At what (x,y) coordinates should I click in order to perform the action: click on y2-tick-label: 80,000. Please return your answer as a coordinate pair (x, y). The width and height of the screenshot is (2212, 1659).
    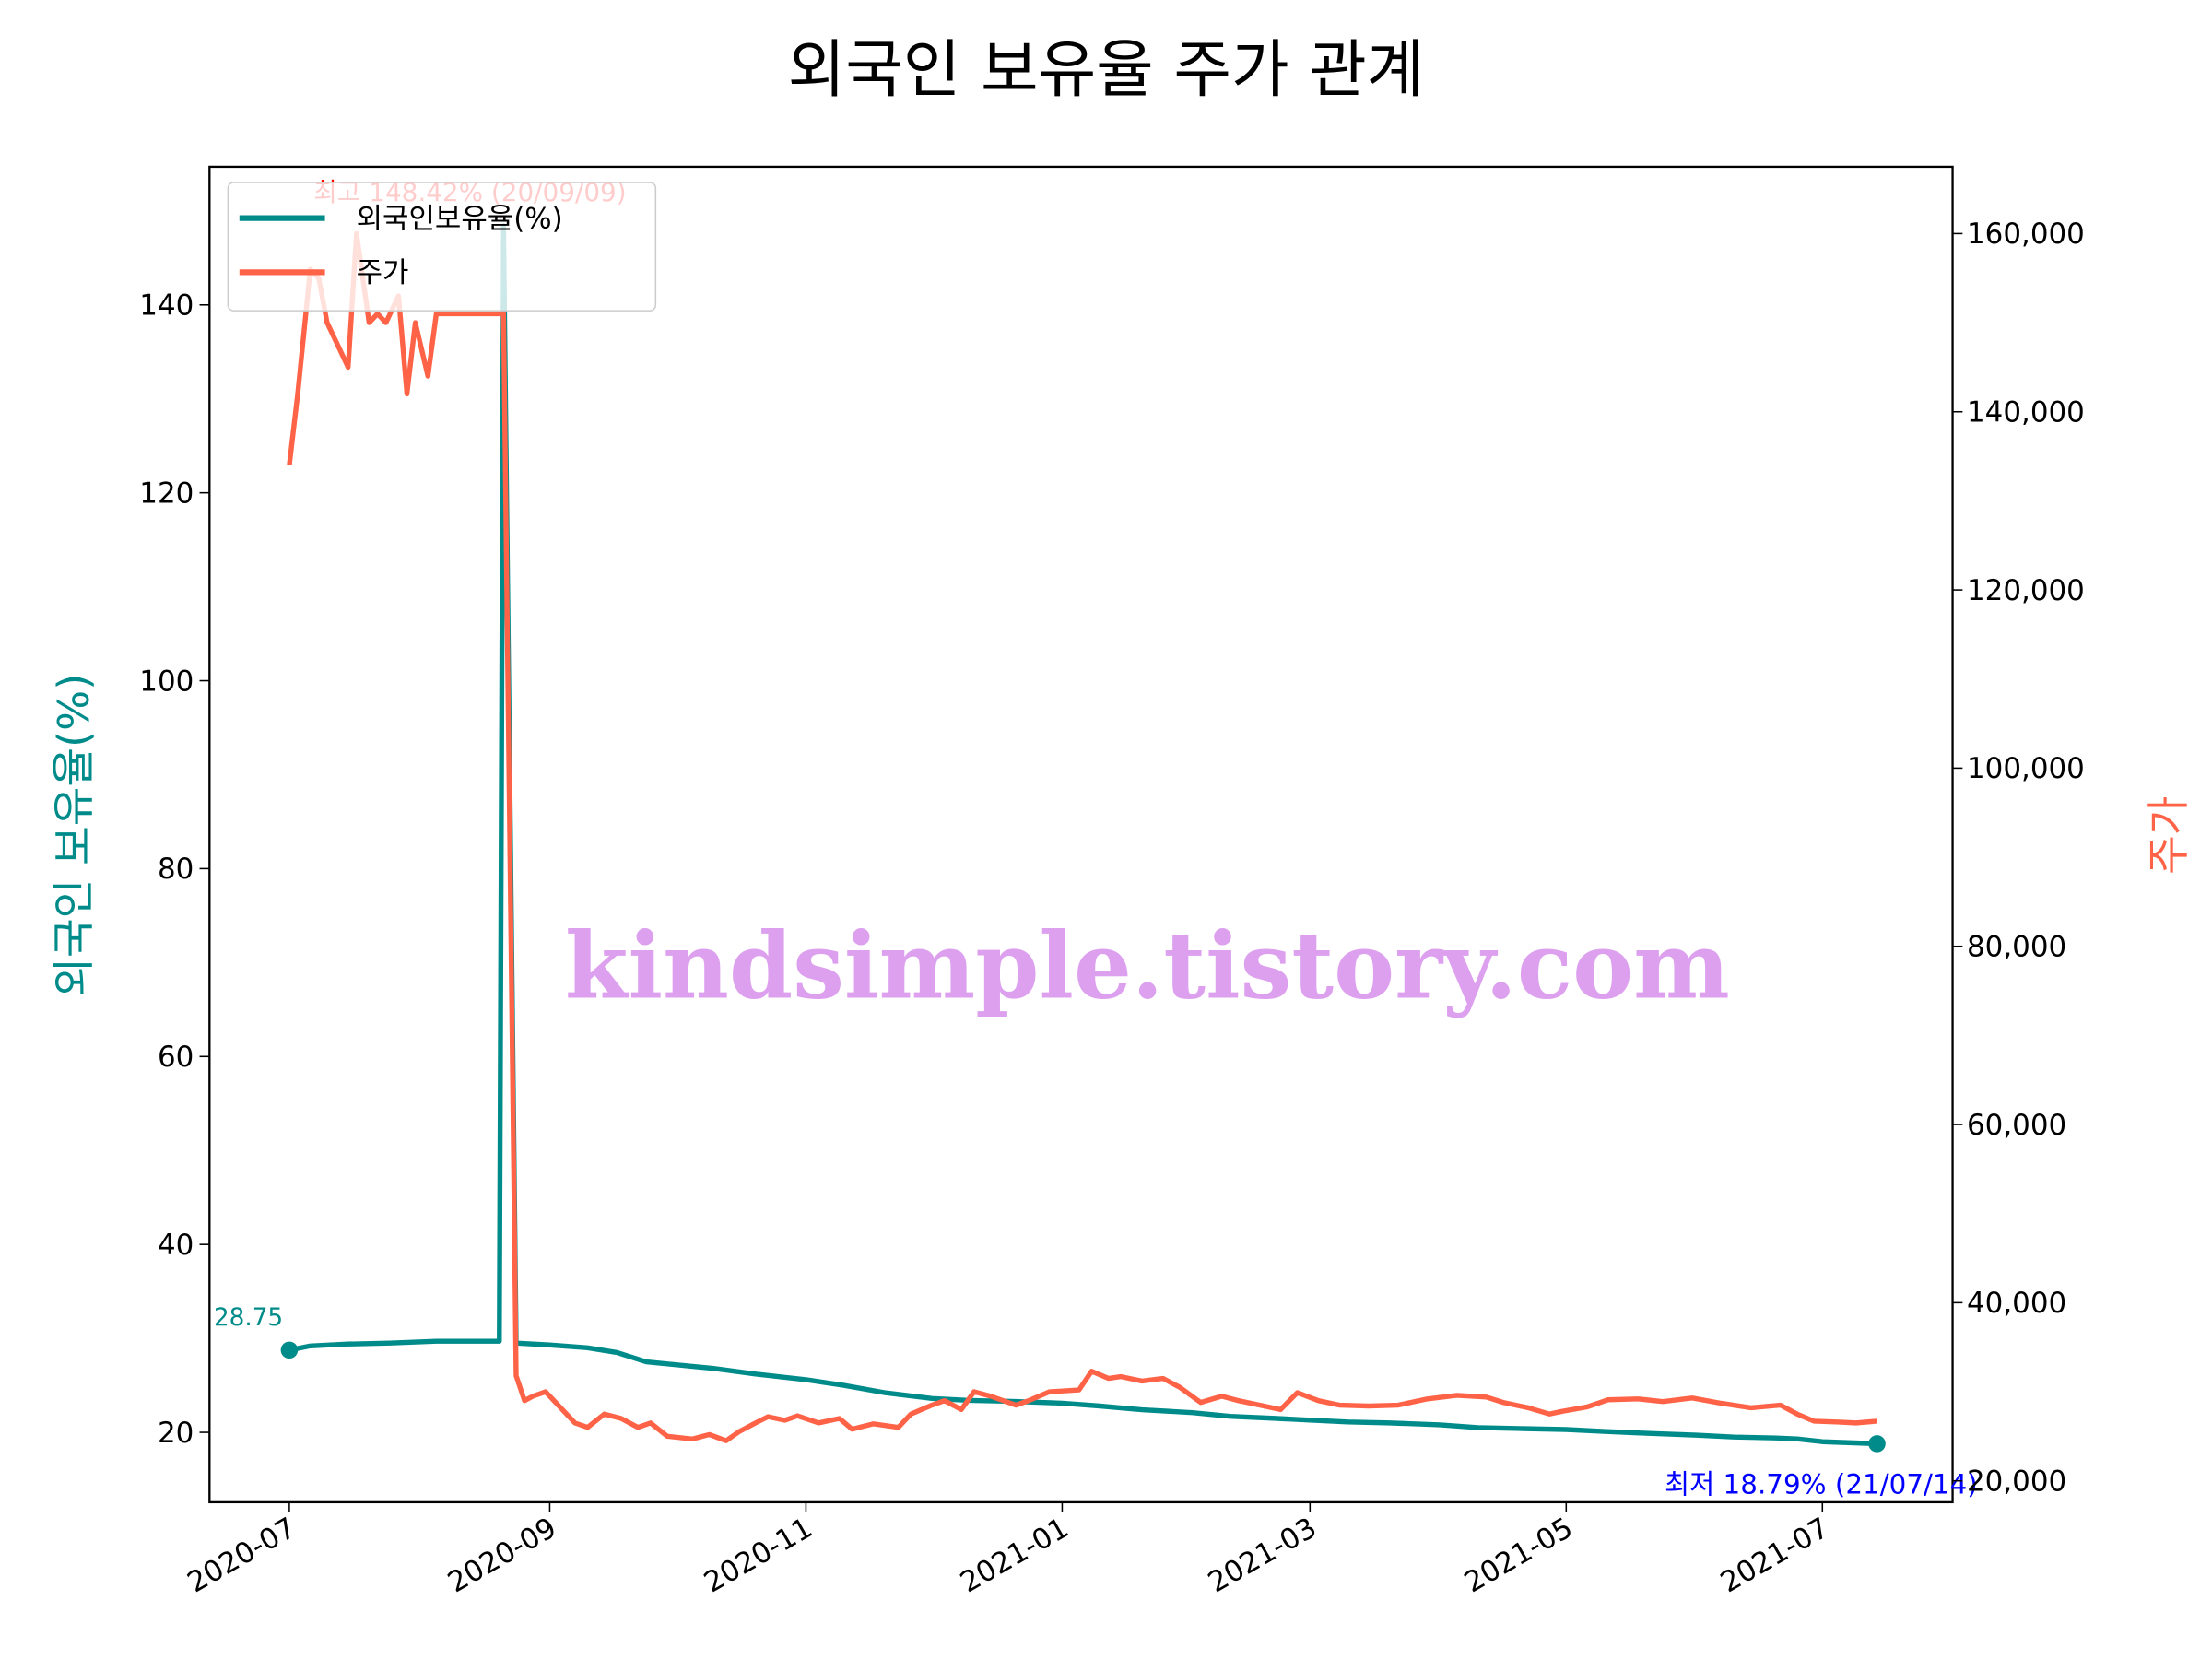
    Looking at the image, I should click on (2016, 947).